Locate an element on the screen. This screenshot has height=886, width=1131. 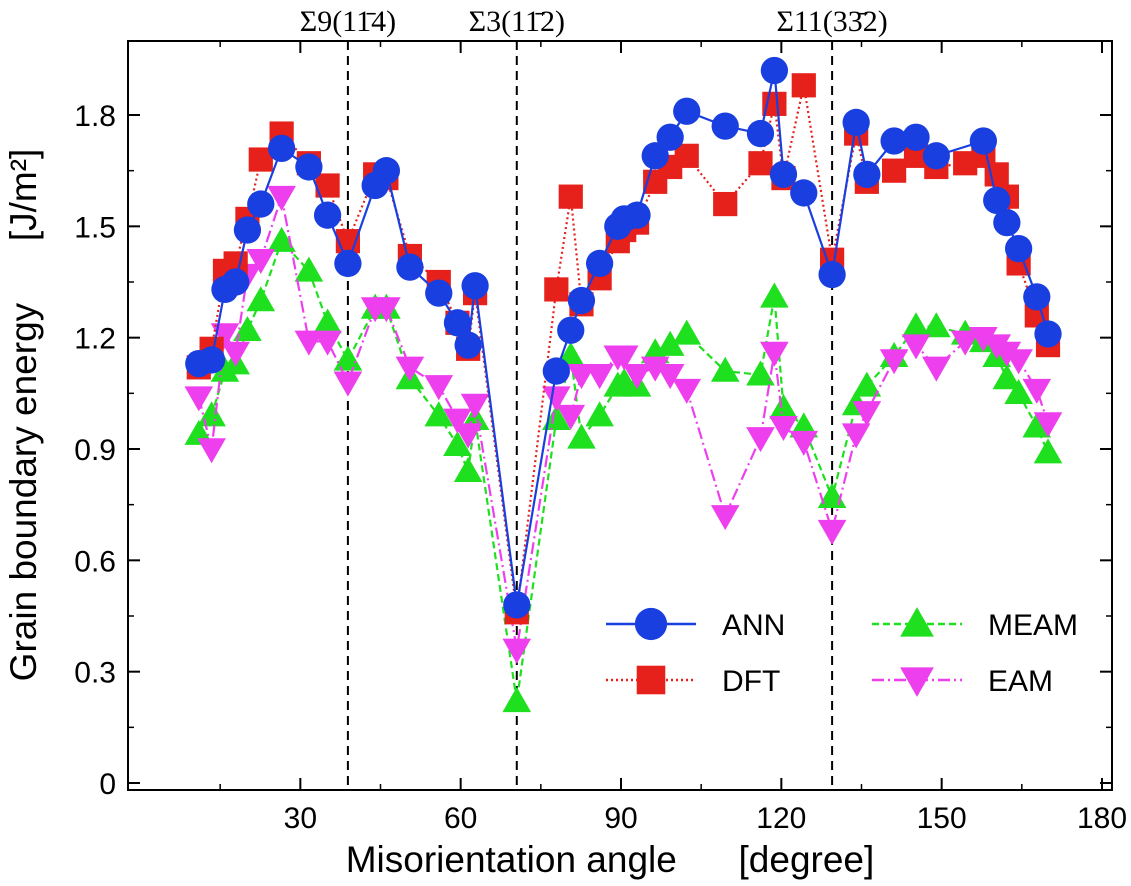
x-tick-label: 150 is located at coordinates (942, 818).